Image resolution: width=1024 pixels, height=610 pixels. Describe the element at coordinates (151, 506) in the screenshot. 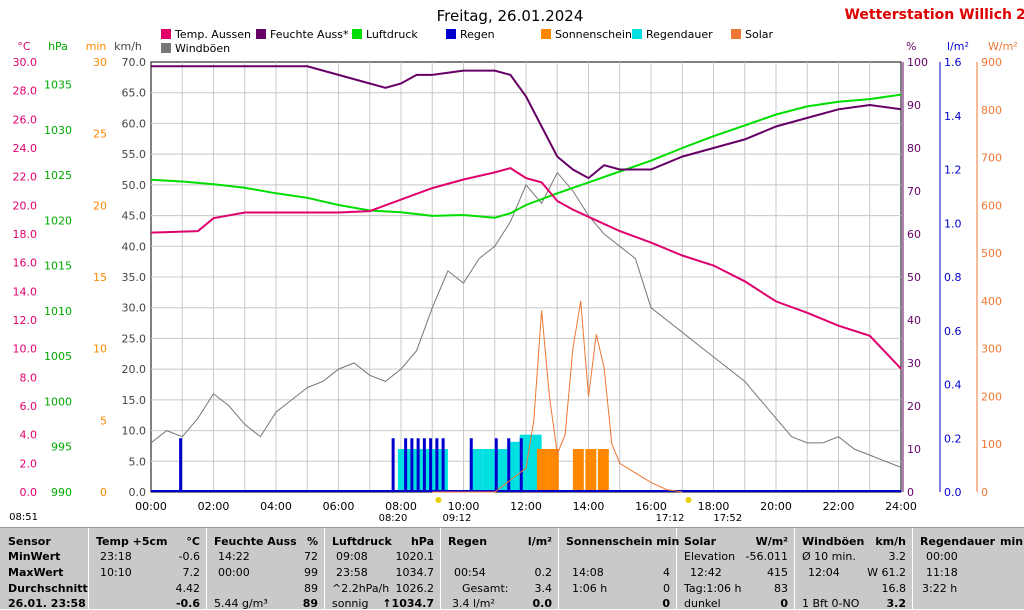

I see `x-tick-label: 00:00` at that location.